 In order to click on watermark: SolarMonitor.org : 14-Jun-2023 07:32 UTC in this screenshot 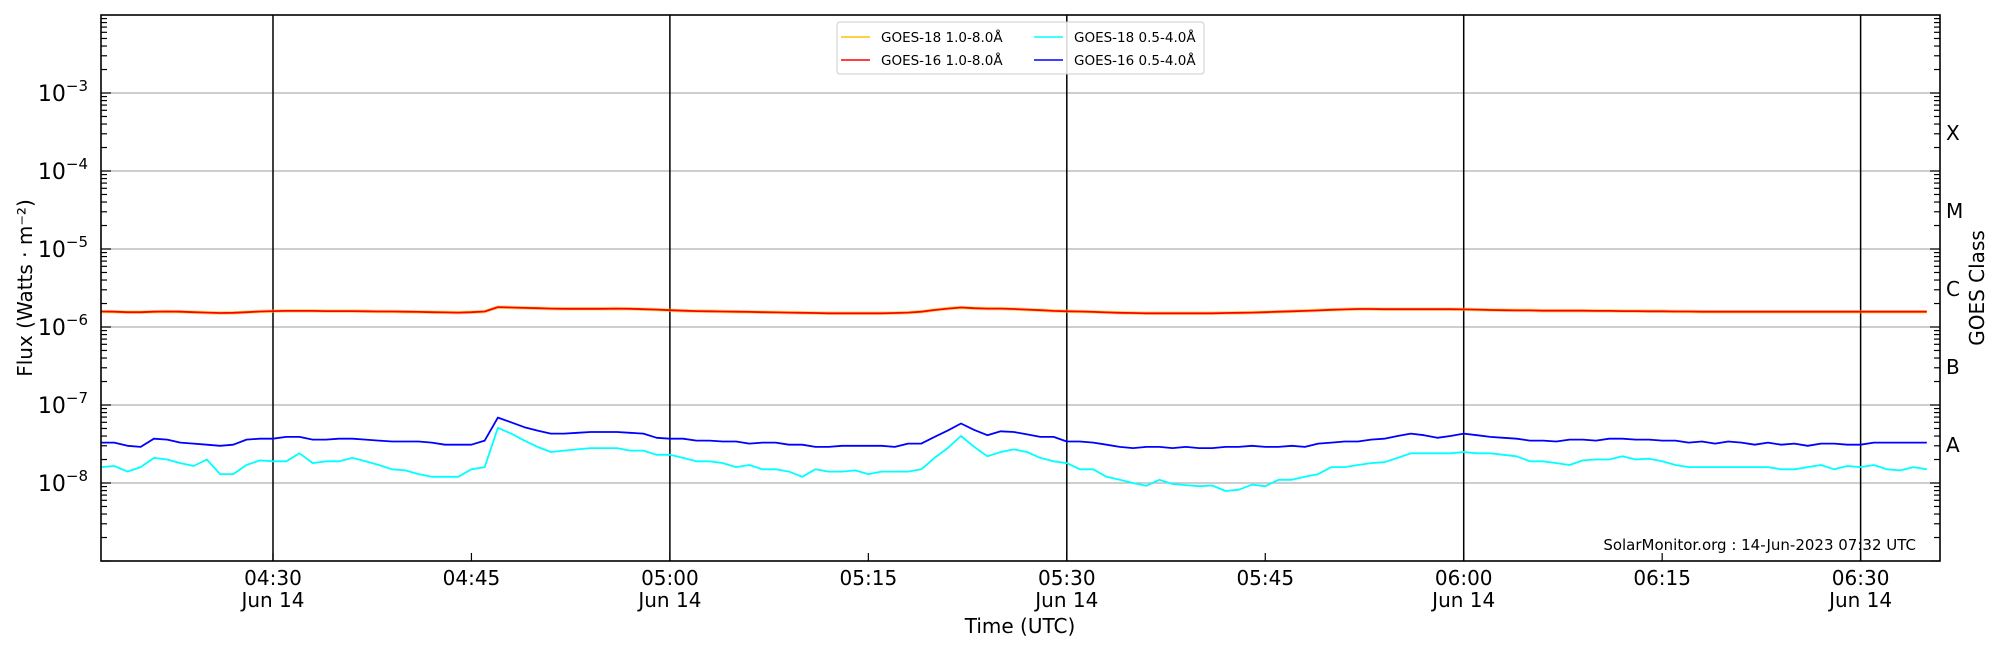, I will do `click(1759, 545)`.